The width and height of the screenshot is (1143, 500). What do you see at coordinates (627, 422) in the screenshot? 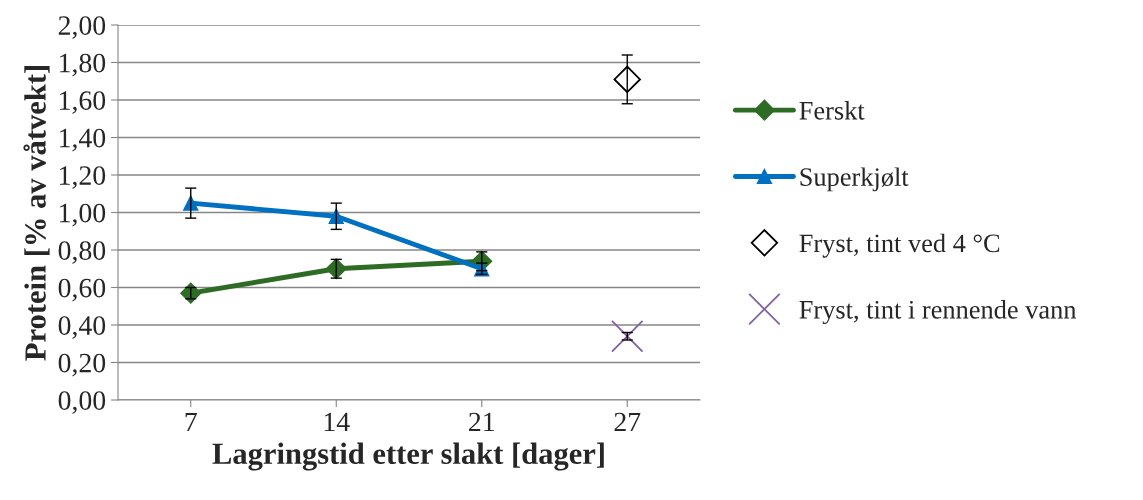
I see `x-tick-label: 27` at bounding box center [627, 422].